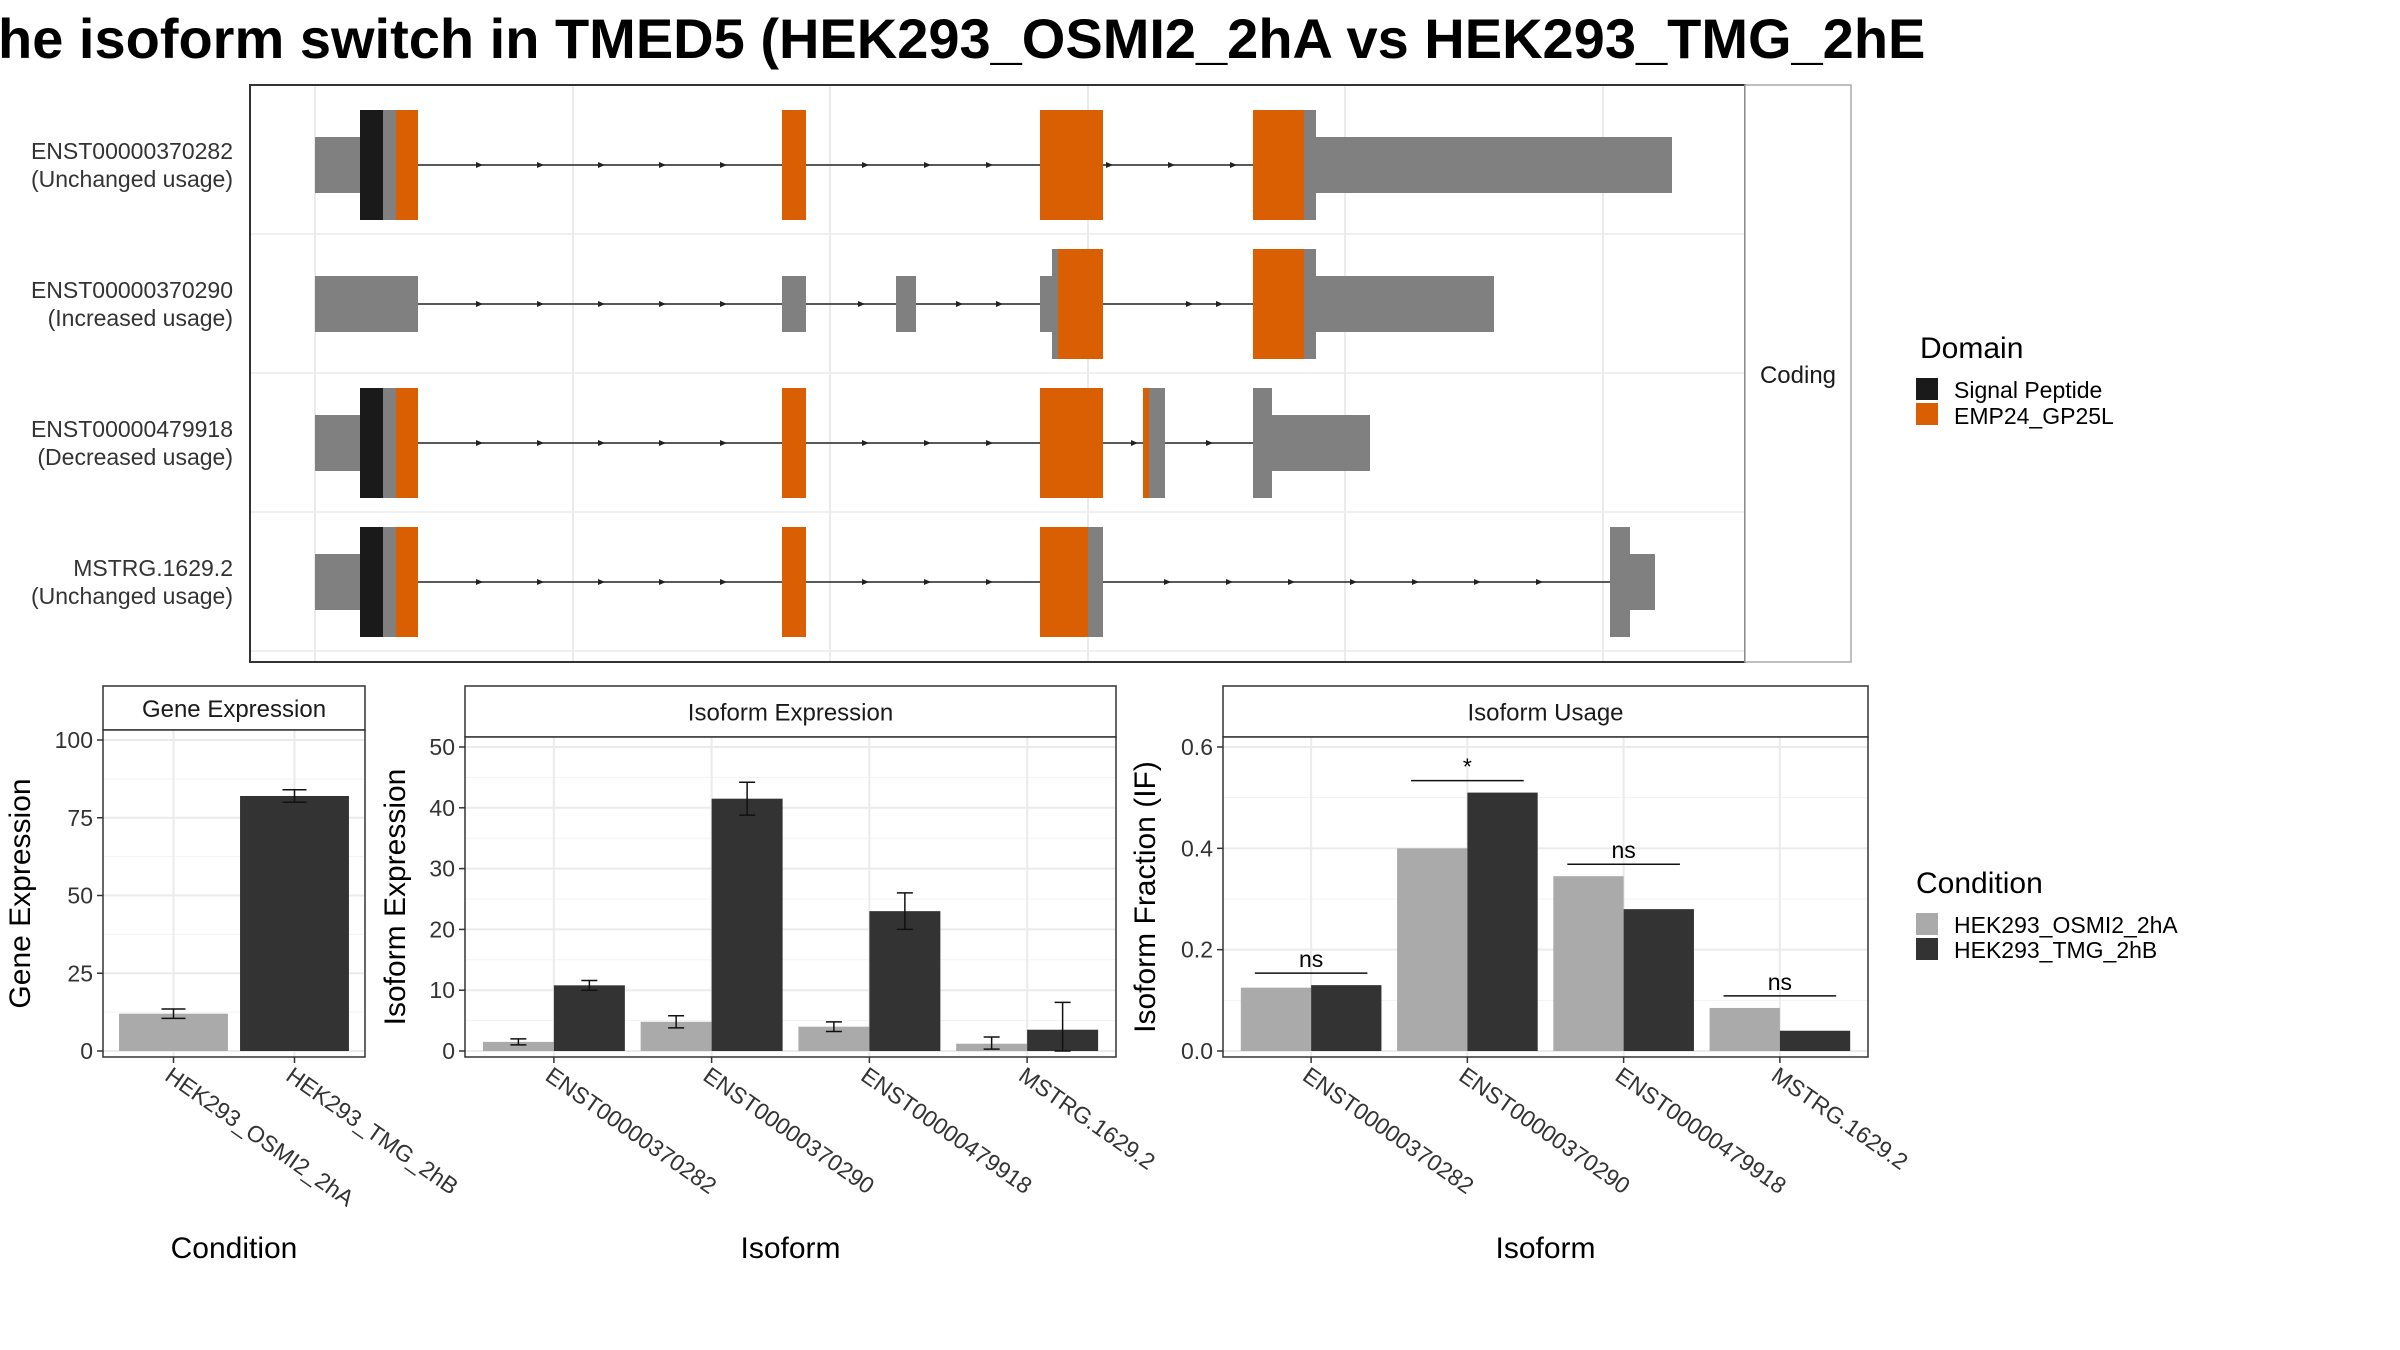 The width and height of the screenshot is (2400, 1350). What do you see at coordinates (1197, 848) in the screenshot?
I see `y-tick-label: 0.4` at bounding box center [1197, 848].